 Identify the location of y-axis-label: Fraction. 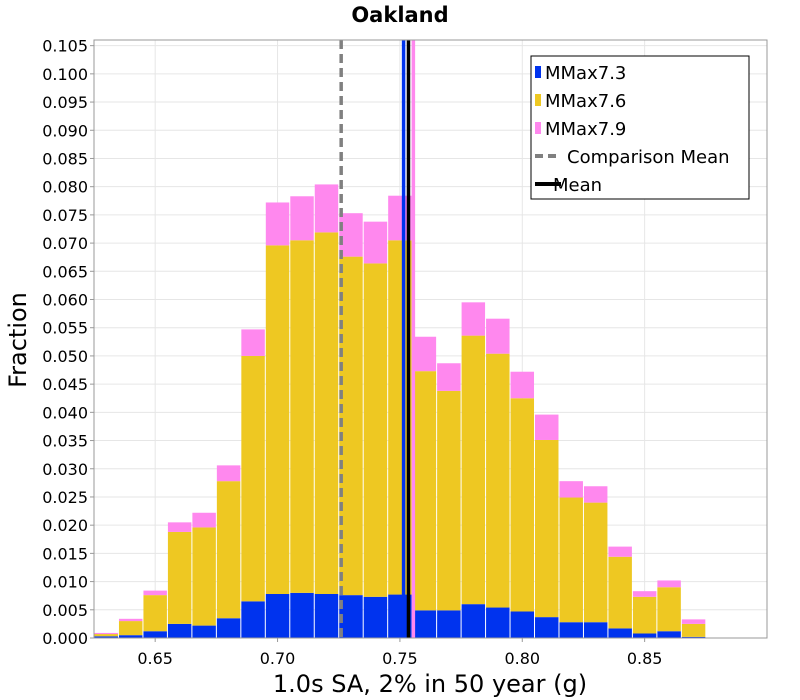
(18, 340).